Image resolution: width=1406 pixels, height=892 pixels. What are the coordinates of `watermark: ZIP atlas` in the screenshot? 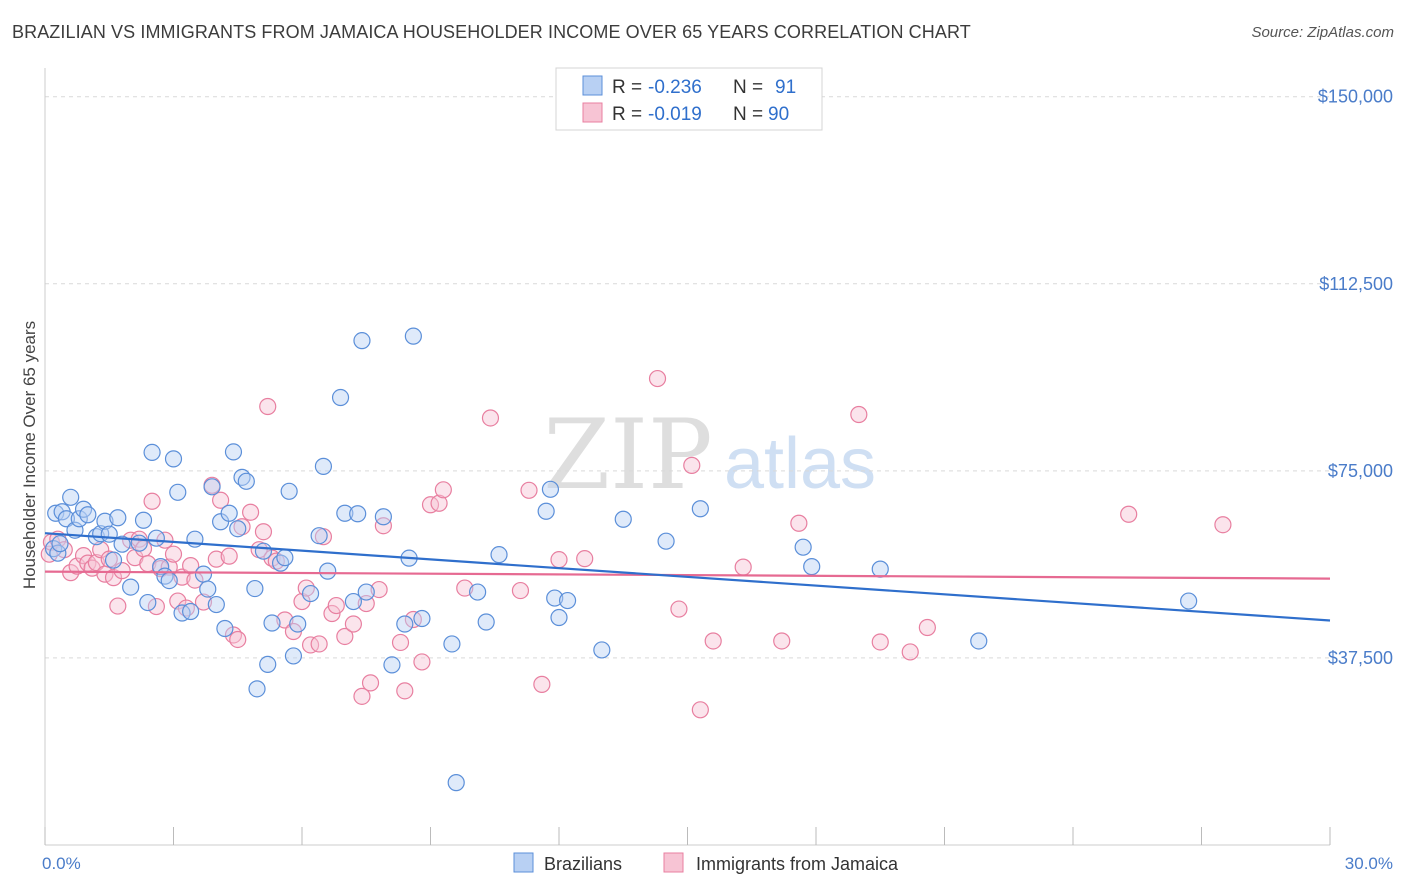 It's located at (709, 455).